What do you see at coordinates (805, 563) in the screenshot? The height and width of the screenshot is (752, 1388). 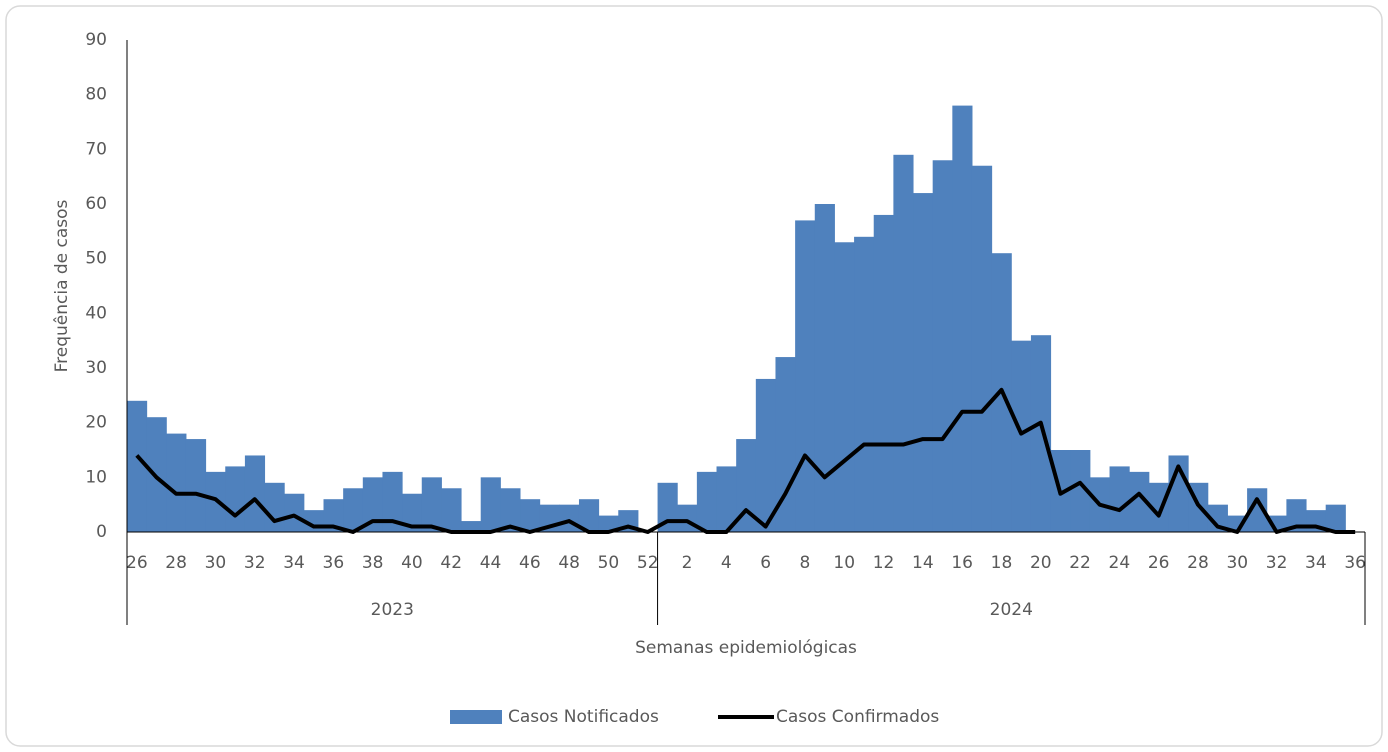 I see `x-tick-label: 8` at bounding box center [805, 563].